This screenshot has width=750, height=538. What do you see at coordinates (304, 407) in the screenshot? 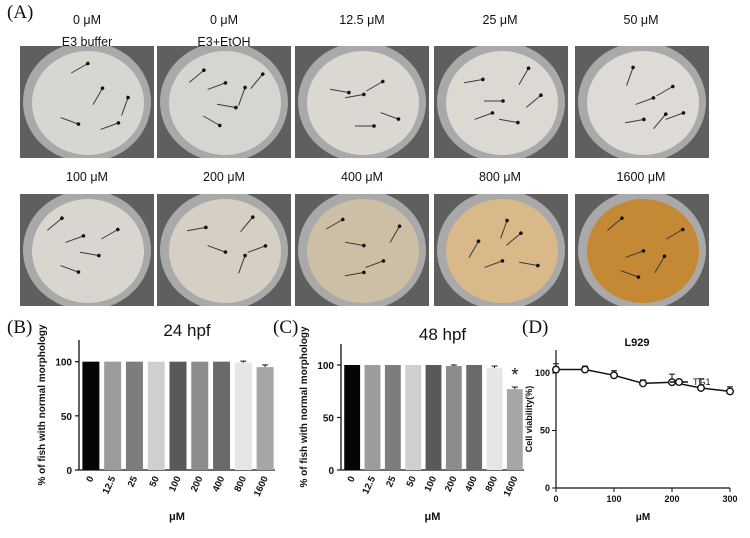
I see `y-axis-label: % of fish with normal morphology` at bounding box center [304, 407].